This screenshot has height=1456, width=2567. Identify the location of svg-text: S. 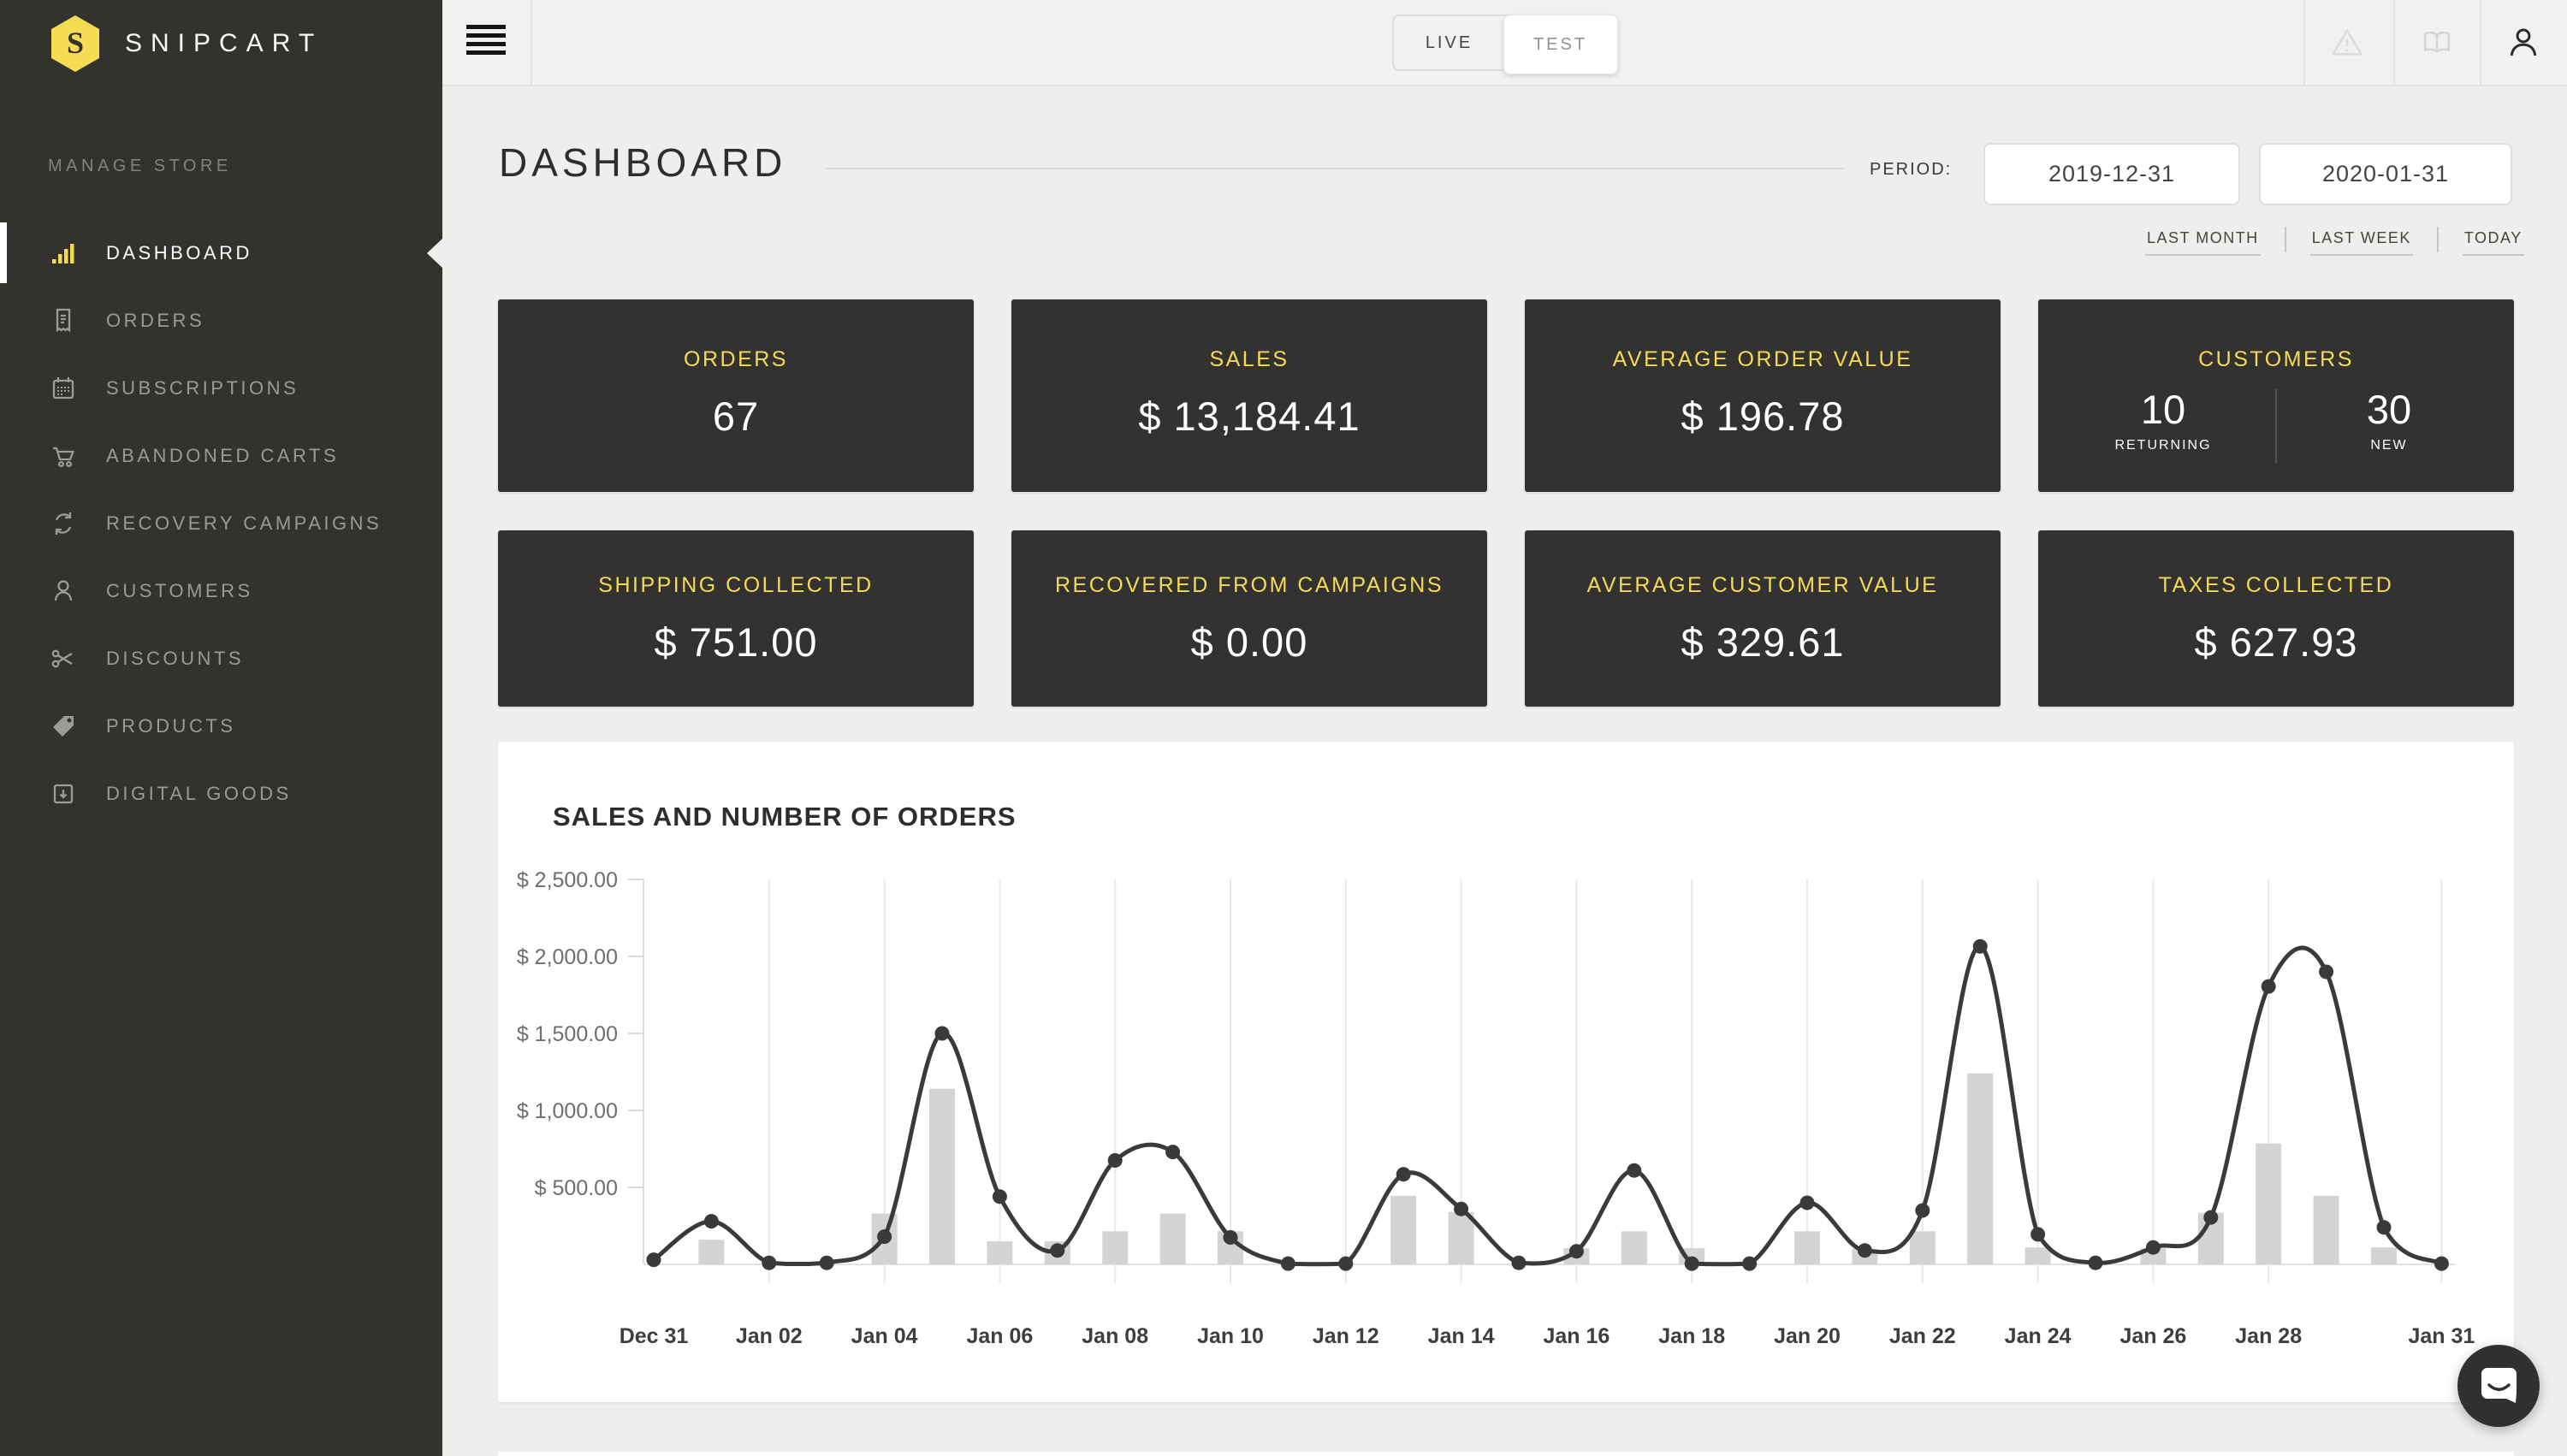
(75, 43).